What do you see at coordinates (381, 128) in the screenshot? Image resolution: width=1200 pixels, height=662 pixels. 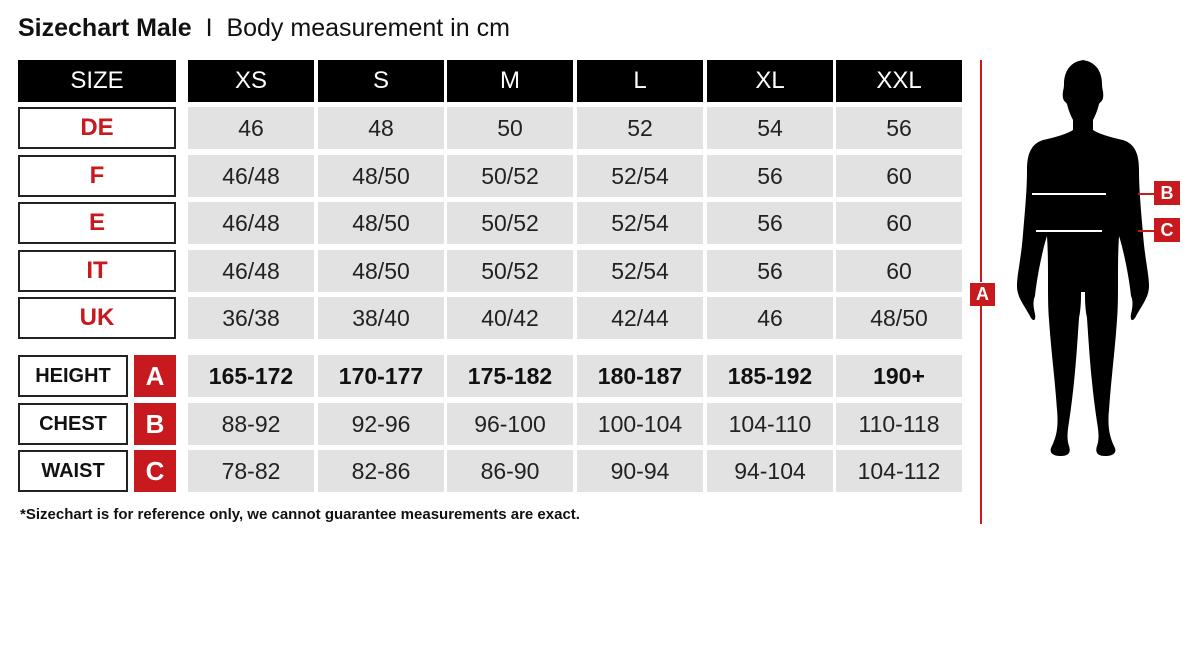 I see `table-cell: 48` at bounding box center [381, 128].